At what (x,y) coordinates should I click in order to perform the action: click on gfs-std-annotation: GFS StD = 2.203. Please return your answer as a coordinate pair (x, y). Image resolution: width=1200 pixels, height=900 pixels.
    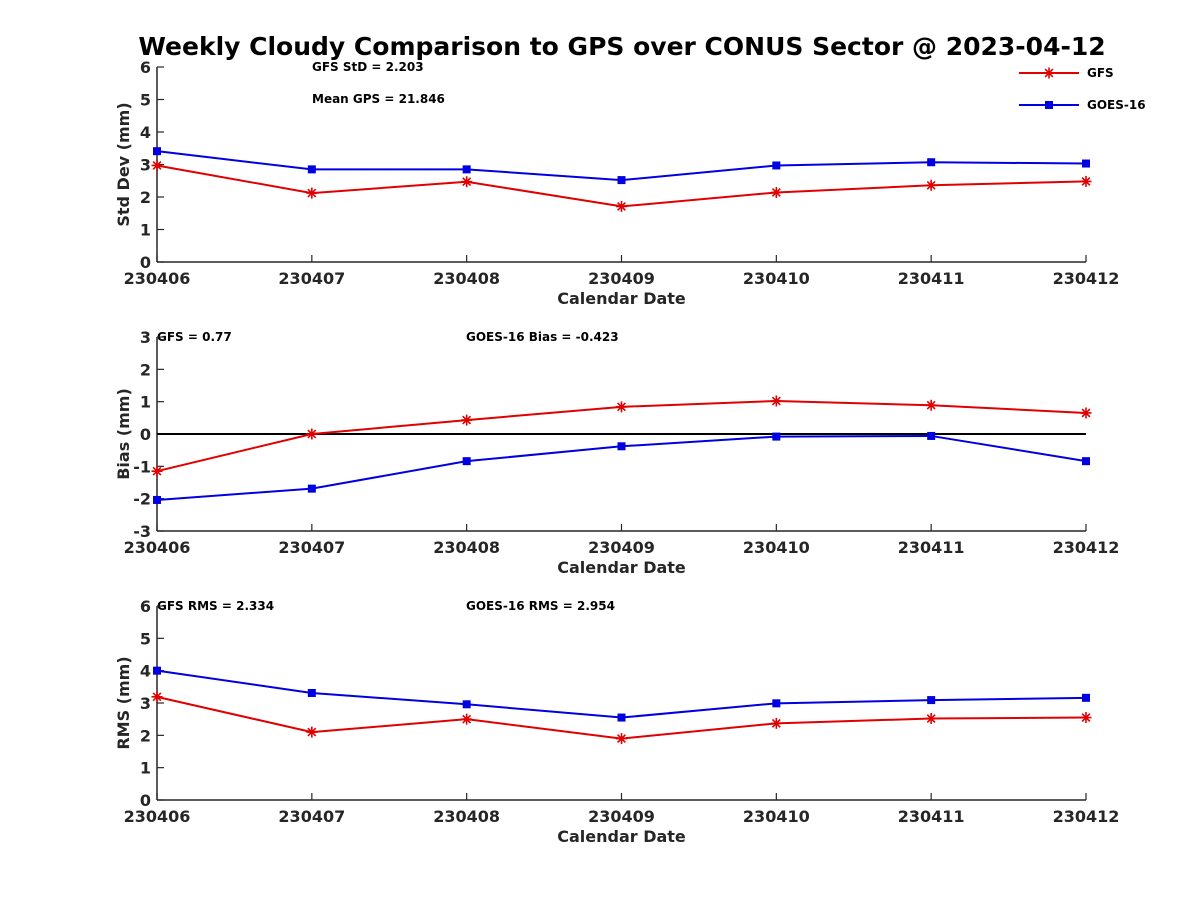
    Looking at the image, I should click on (368, 67).